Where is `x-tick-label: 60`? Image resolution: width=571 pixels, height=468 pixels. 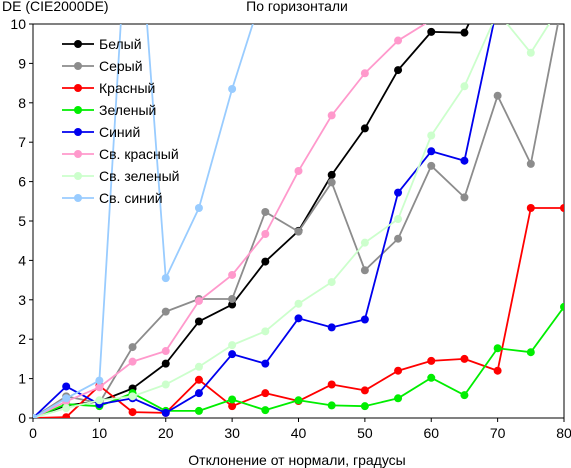
x-tick-label: 60 is located at coordinates (431, 433).